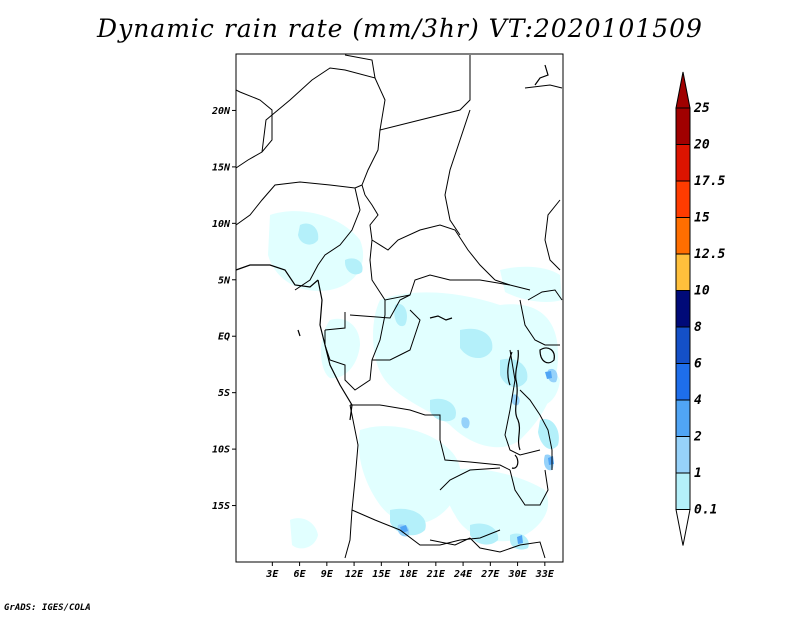 Image resolution: width=800 pixels, height=618 pixels. What do you see at coordinates (705, 510) in the screenshot?
I see `colorbar-label: 0.1` at bounding box center [705, 510].